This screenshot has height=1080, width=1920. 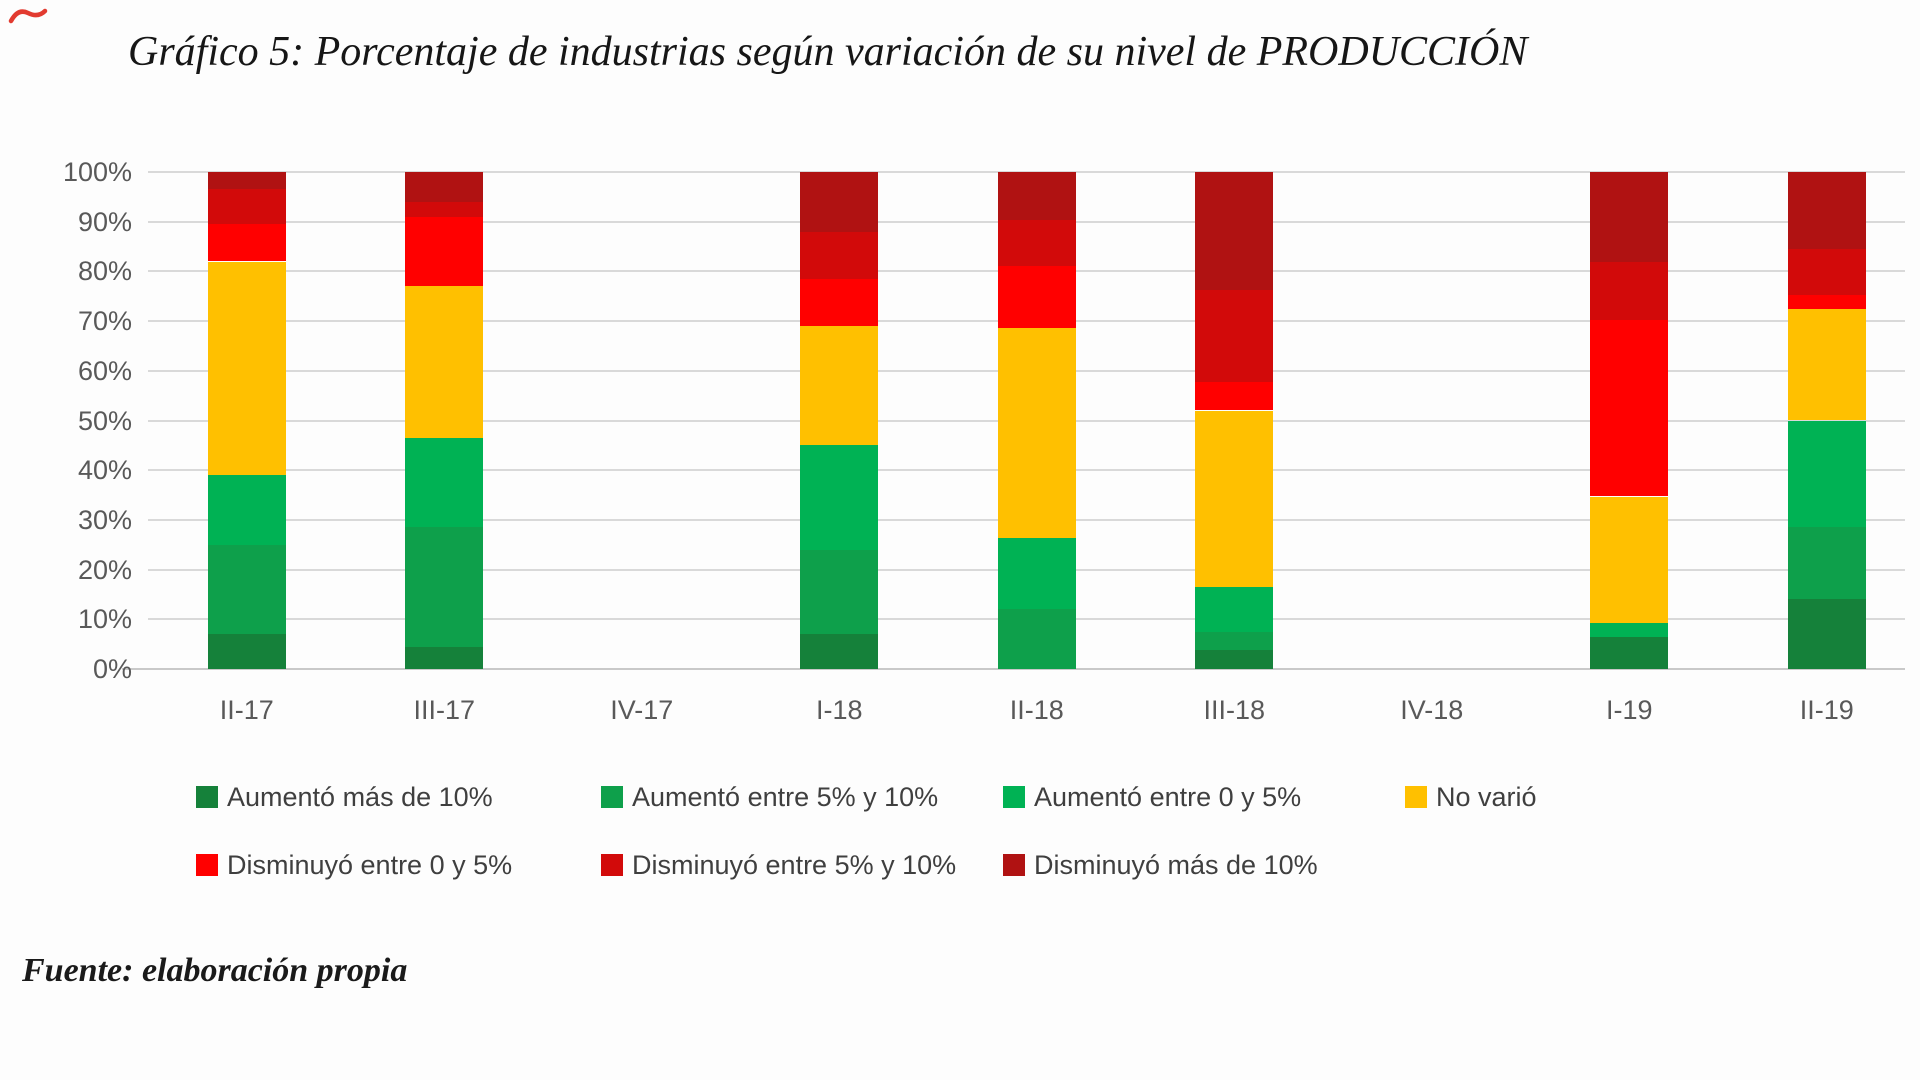 What do you see at coordinates (104, 619) in the screenshot?
I see `y-tick-label: 10%` at bounding box center [104, 619].